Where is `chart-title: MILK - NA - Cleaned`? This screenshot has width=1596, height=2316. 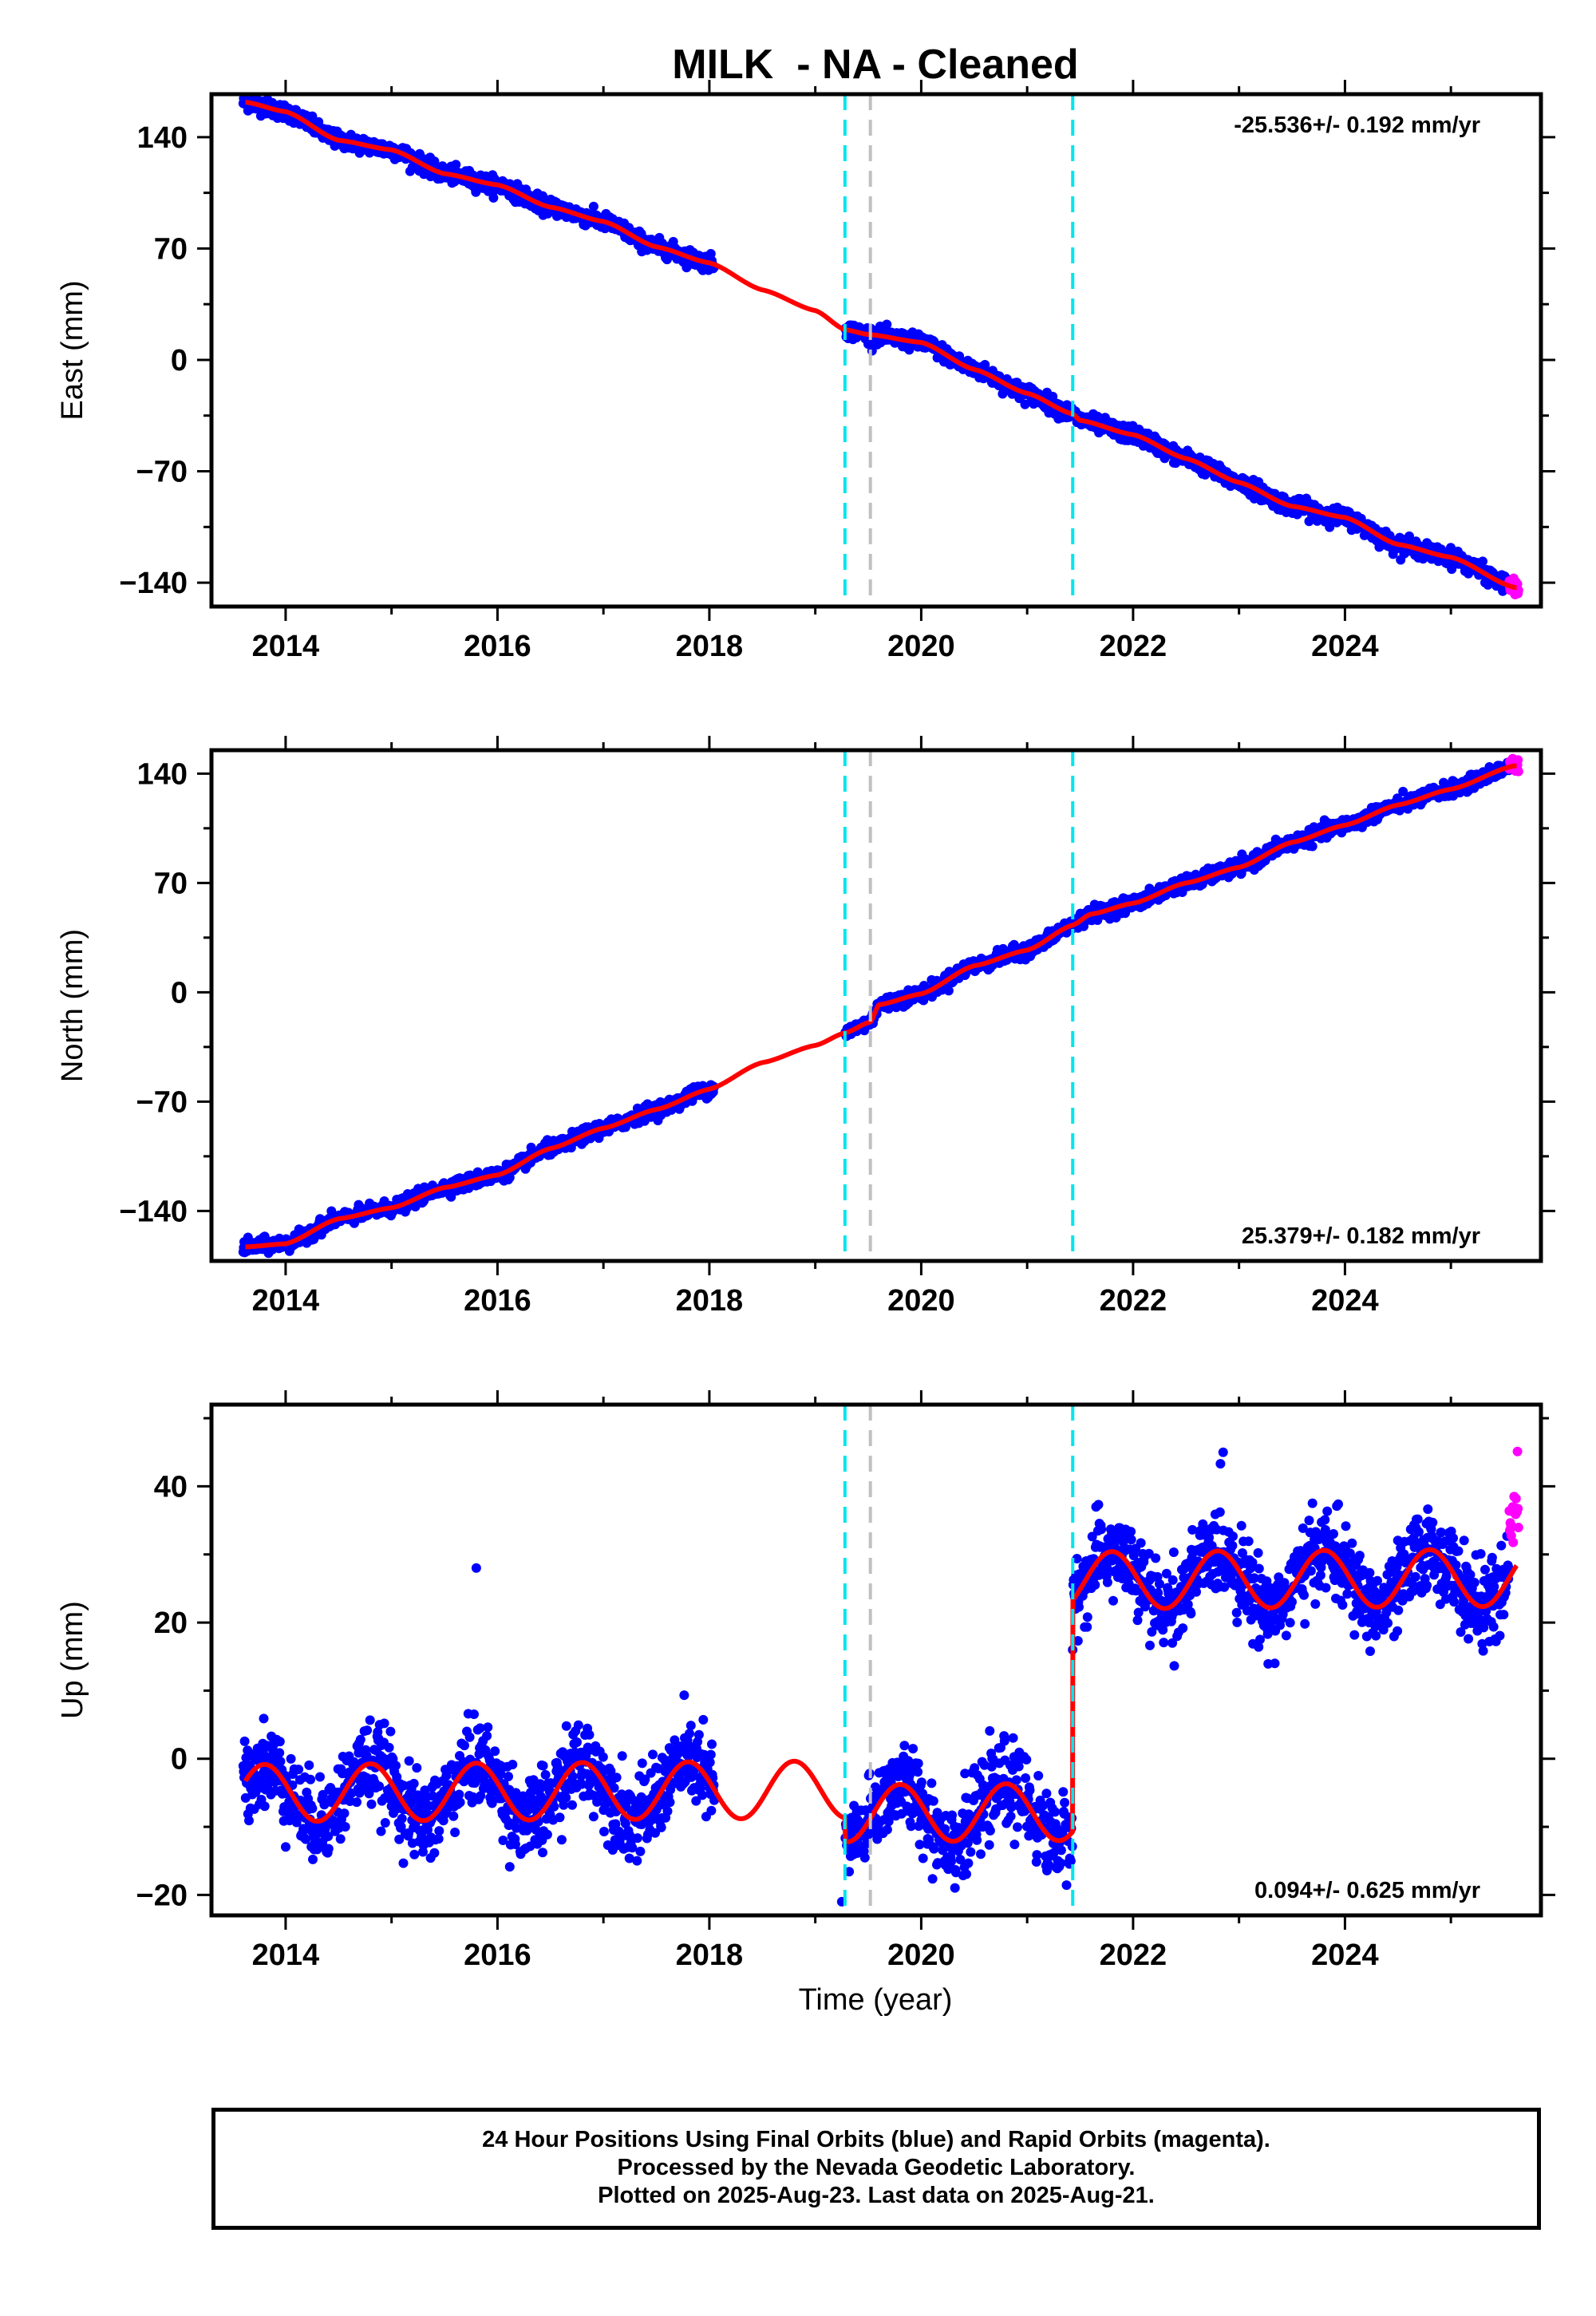 chart-title: MILK - NA - Cleaned is located at coordinates (875, 64).